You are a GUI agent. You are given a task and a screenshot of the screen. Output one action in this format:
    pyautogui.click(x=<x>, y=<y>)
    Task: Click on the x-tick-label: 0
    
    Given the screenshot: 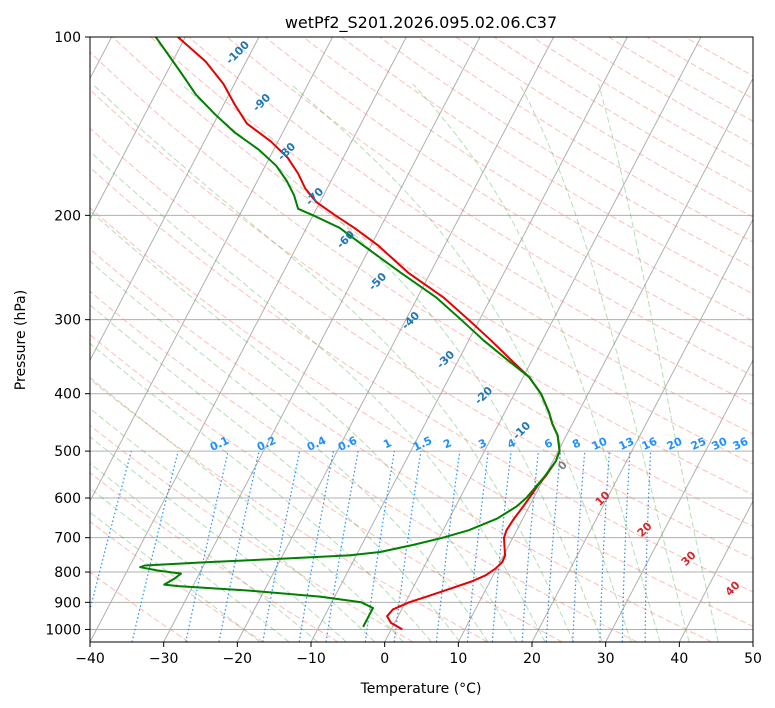 What is the action you would take?
    pyautogui.click(x=384, y=659)
    